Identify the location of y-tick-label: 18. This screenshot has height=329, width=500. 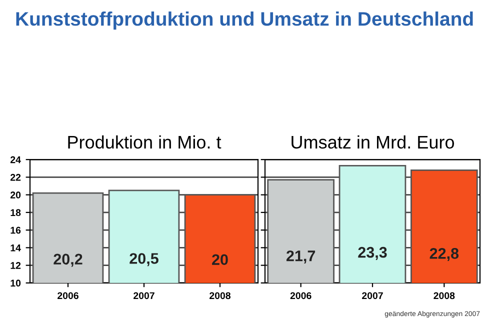
(15, 212).